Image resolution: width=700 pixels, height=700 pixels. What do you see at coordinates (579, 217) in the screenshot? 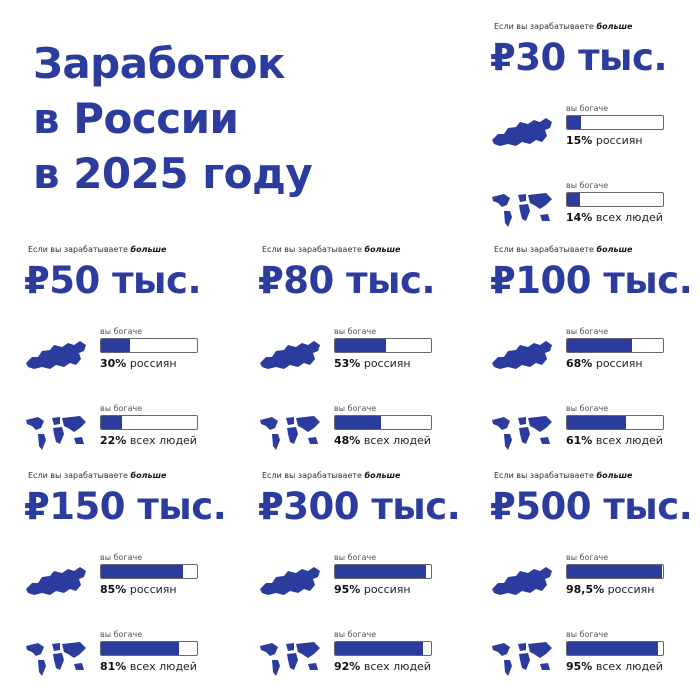
I see `percent-value: 14%` at bounding box center [579, 217].